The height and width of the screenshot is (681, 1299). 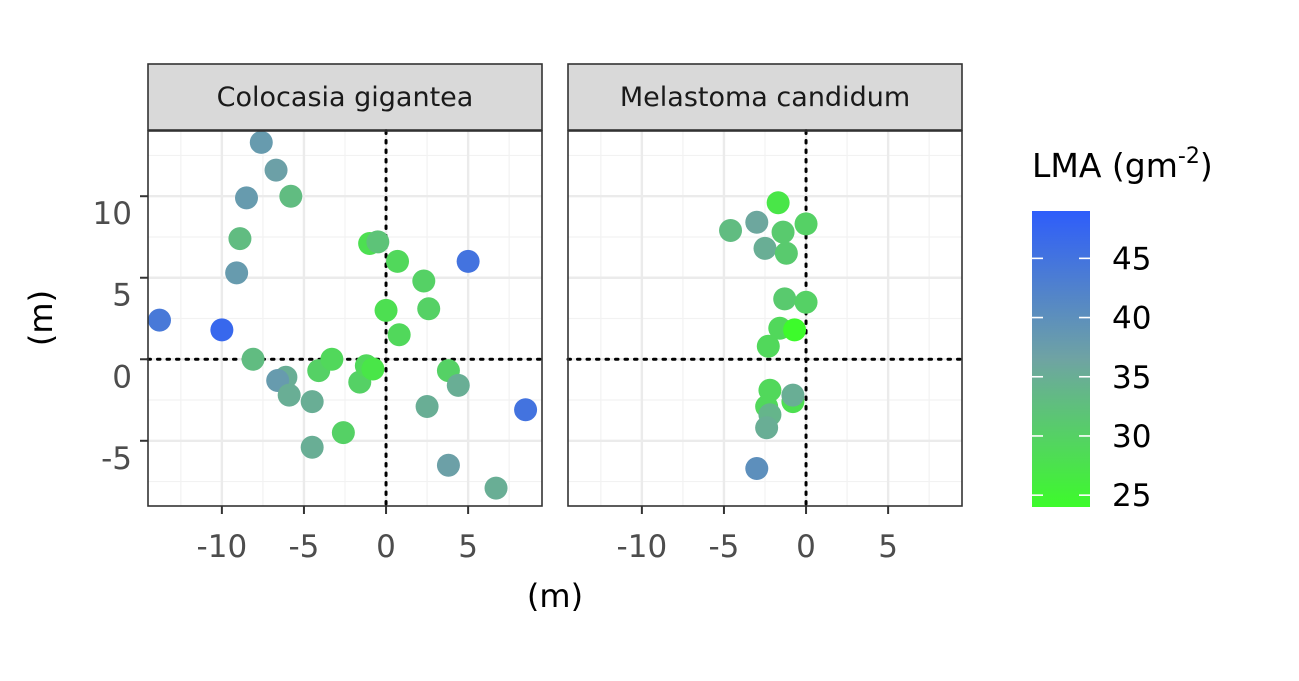 I want to click on legend-title: LMA (gm-2), so click(x=1122, y=164).